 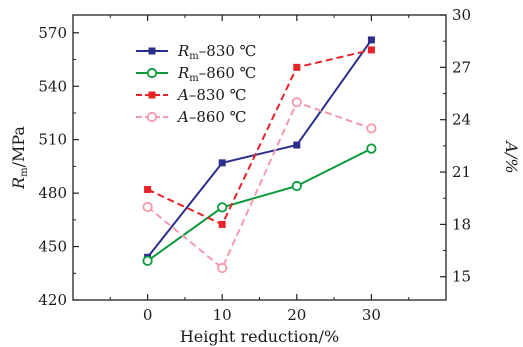 I want to click on x-tick-label: 0, so click(x=148, y=315).